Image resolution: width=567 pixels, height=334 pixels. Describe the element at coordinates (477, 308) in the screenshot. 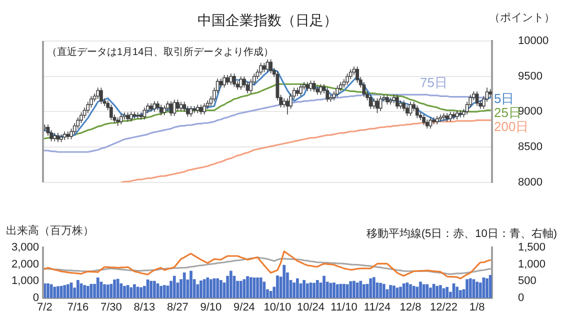

I see `x-tick-label: 1/8` at that location.